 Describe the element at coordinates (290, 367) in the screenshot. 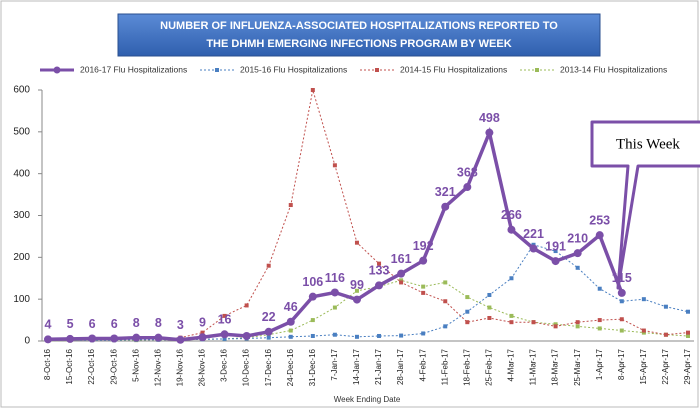

I see `x-tick-label: 24-Dec-16` at that location.